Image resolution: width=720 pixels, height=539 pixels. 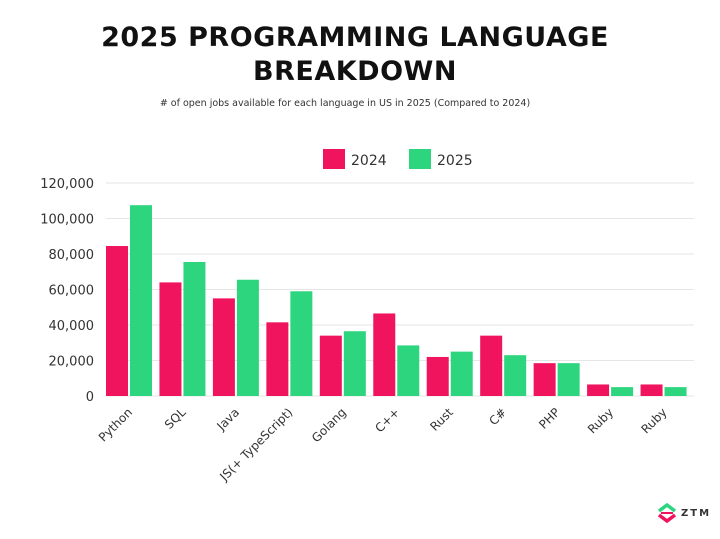 I want to click on y-tick-label: 80,000, so click(x=72, y=255).